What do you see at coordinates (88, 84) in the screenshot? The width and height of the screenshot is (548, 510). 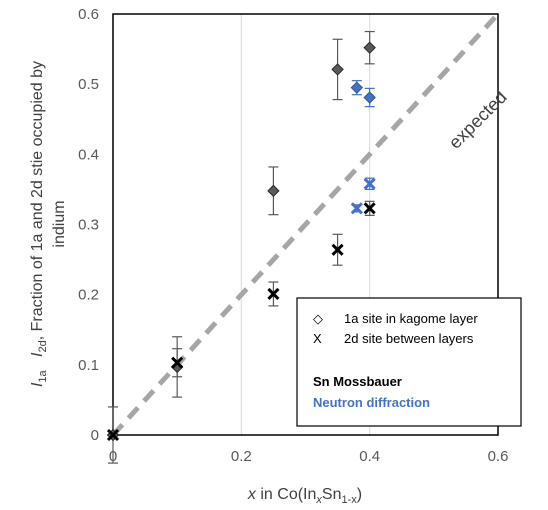 I see `y-tick-label: 0.5` at bounding box center [88, 84].